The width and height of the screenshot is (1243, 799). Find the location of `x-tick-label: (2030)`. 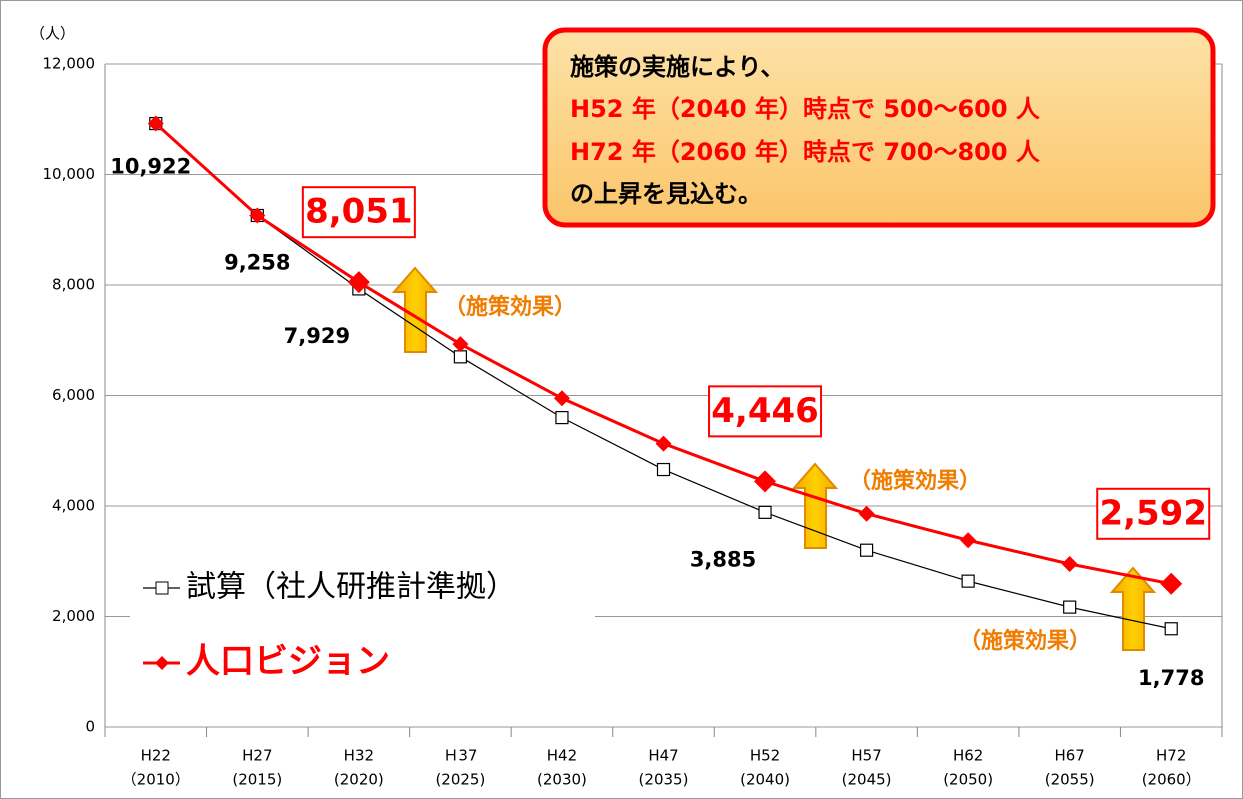

x-tick-label: (2030) is located at coordinates (562, 780).